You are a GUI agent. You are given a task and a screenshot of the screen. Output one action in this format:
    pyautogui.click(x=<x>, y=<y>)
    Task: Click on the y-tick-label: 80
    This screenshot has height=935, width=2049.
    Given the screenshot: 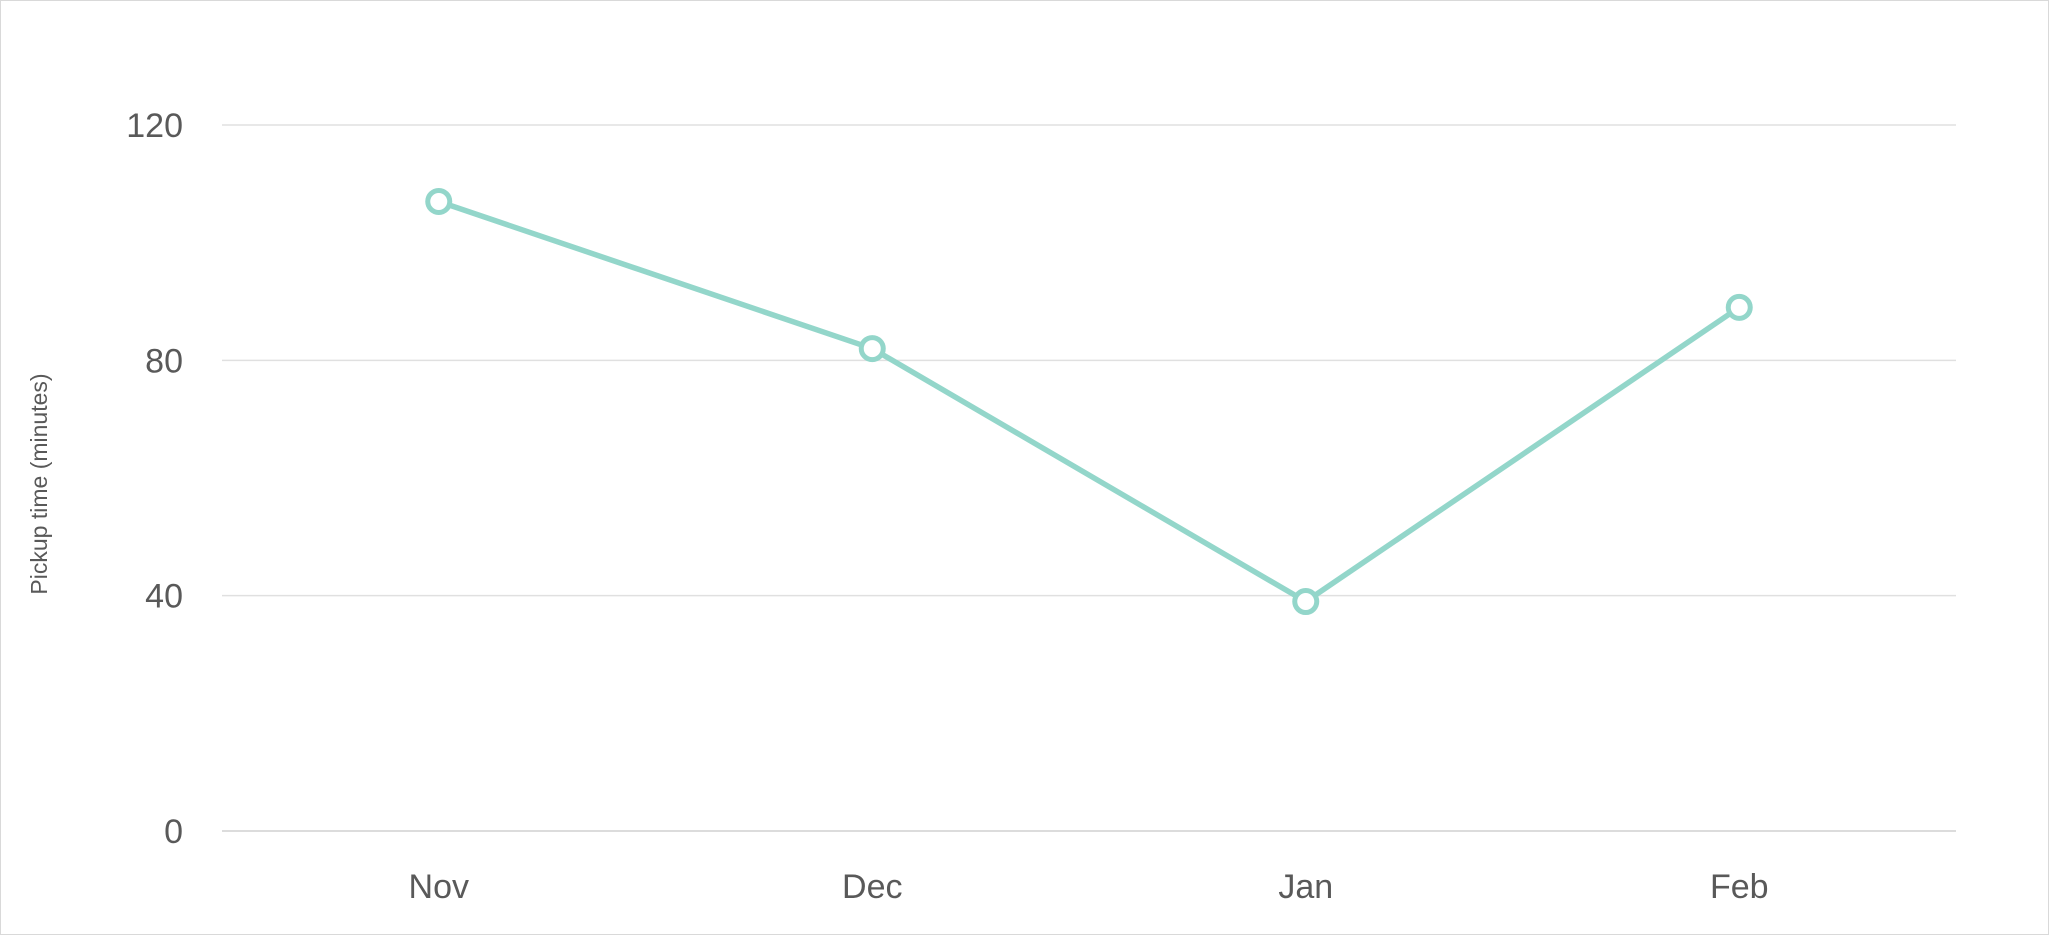 What is the action you would take?
    pyautogui.click(x=164, y=361)
    